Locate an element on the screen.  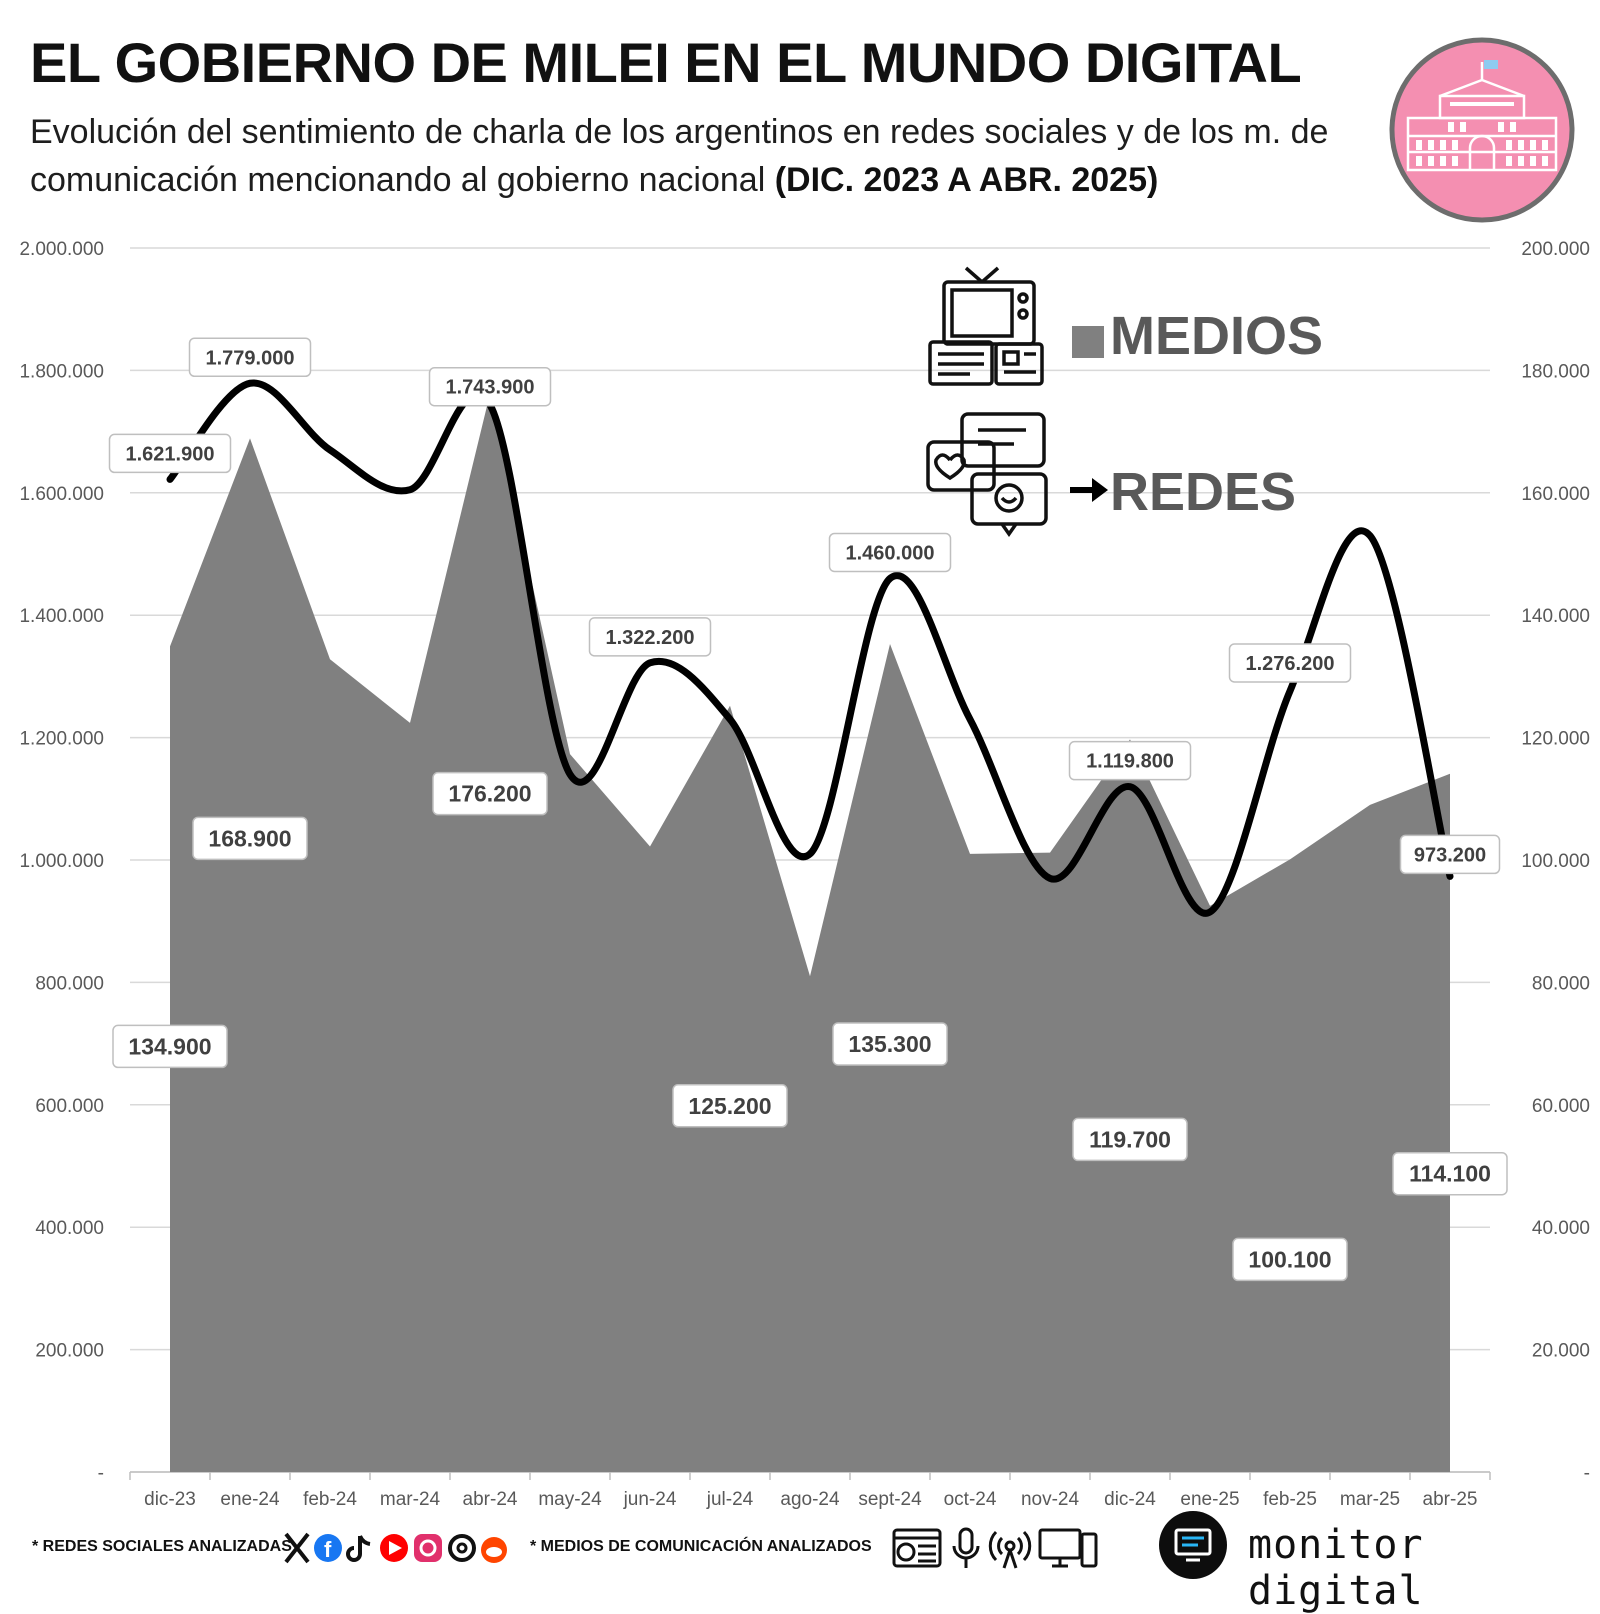
svg-text: 135.300 is located at coordinates (889, 1044).